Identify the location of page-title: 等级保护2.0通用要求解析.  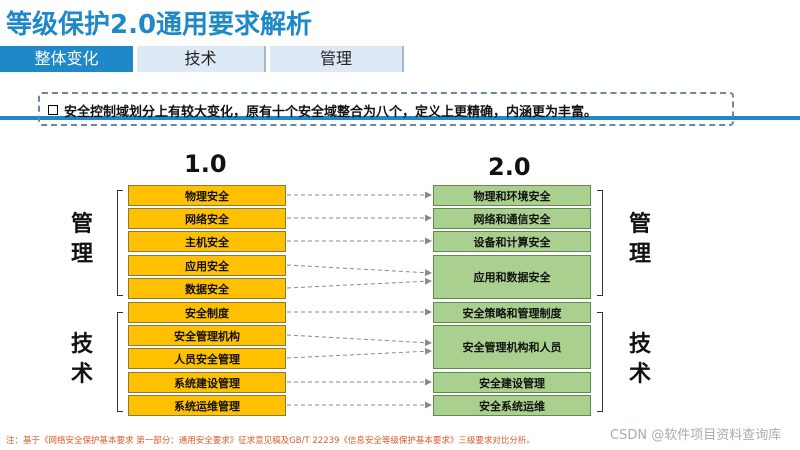
(159, 25).